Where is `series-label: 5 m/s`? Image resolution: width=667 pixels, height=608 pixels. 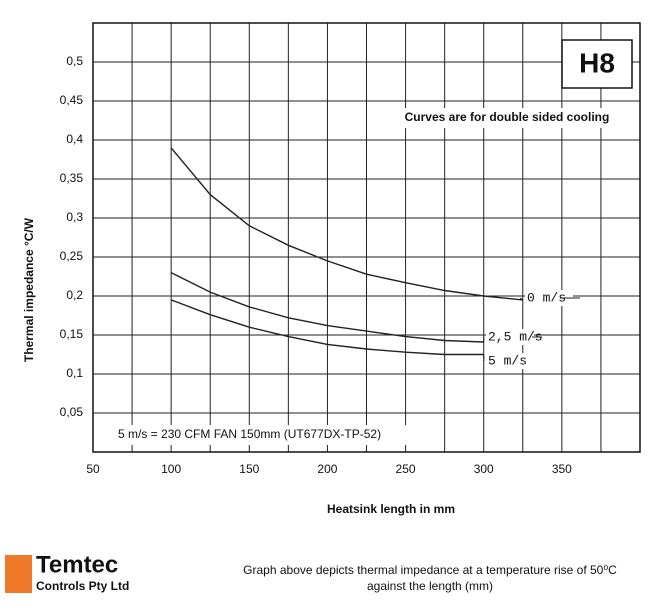 series-label: 5 m/s is located at coordinates (507, 360).